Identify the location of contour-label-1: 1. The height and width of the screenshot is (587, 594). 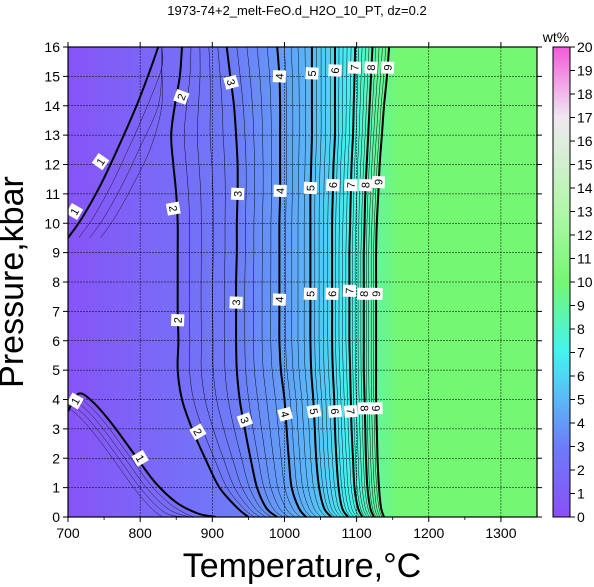
(74, 211).